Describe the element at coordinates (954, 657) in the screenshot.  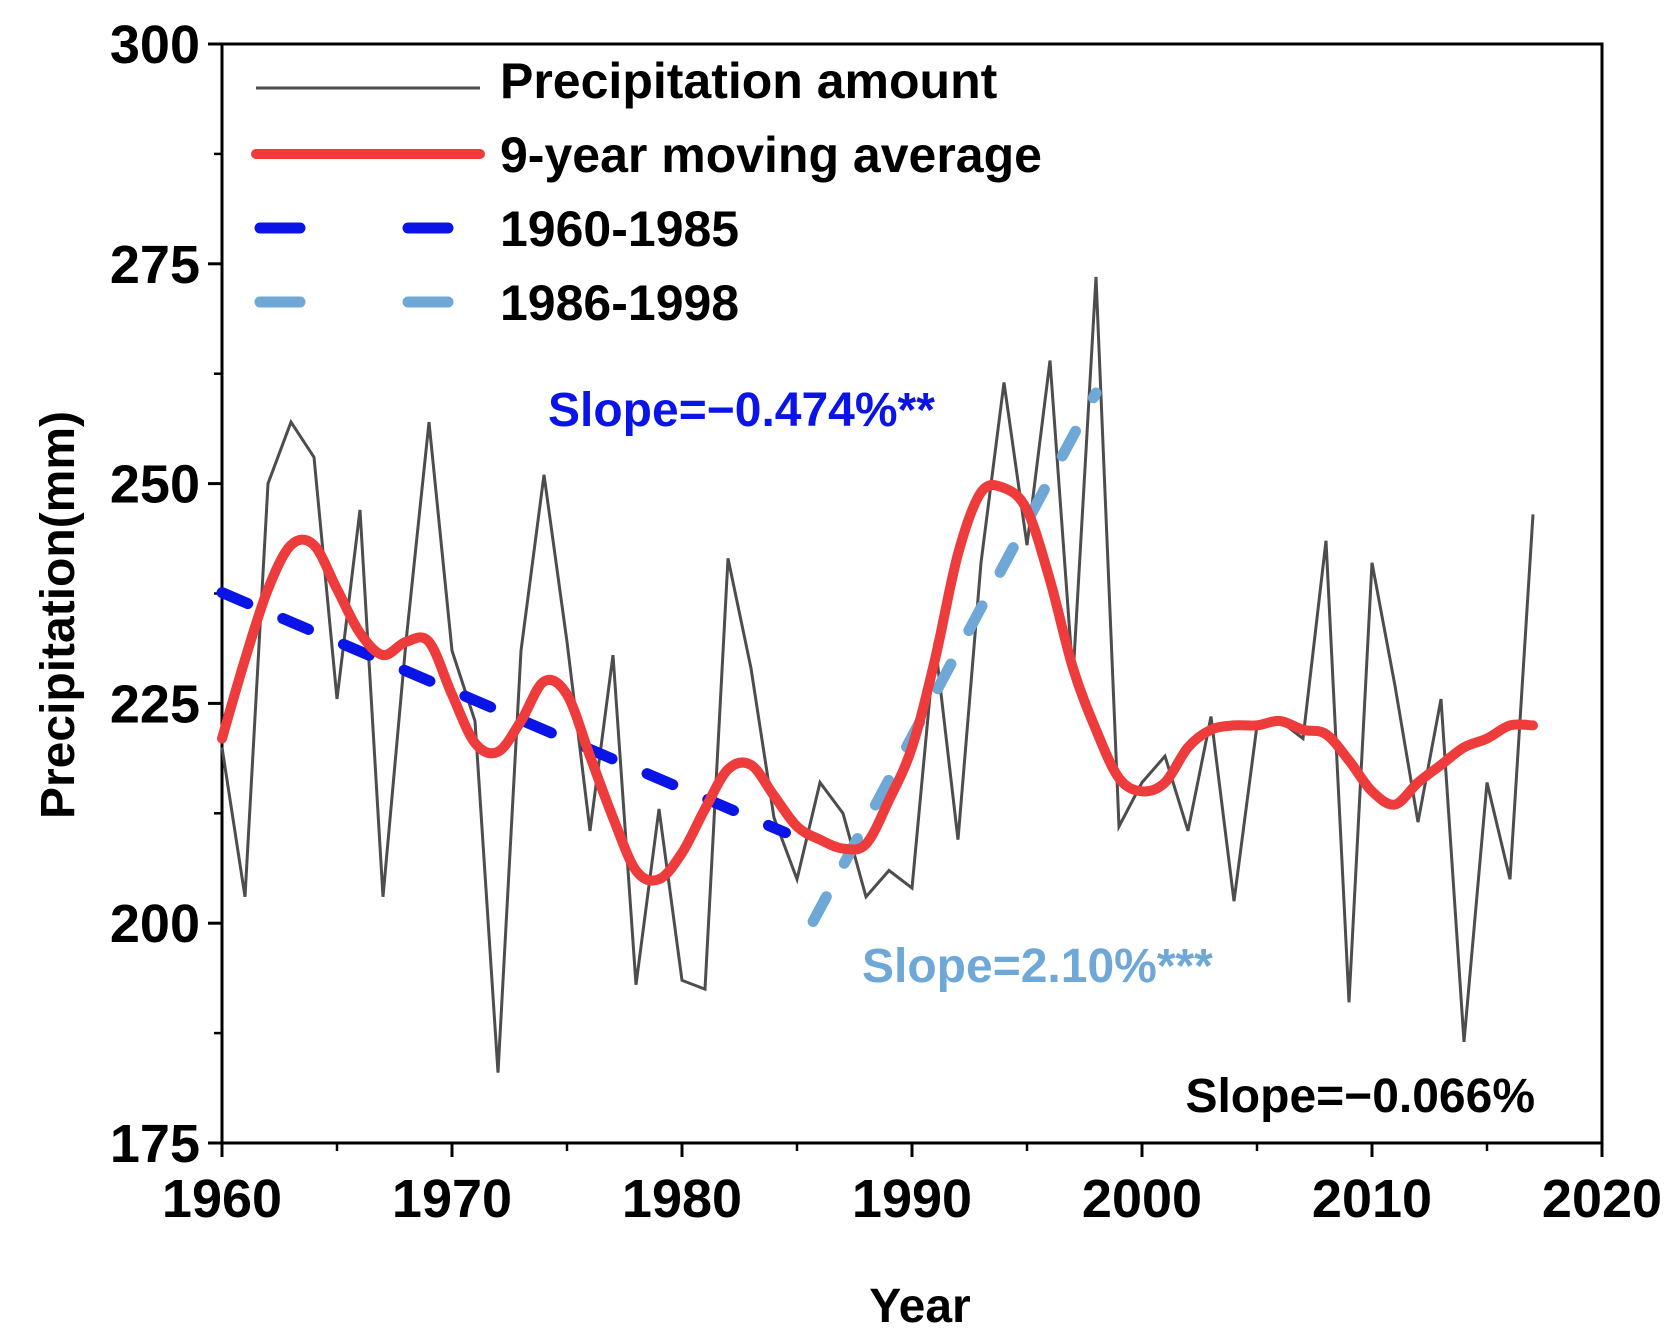
I see `trend-line-1986-1998` at that location.